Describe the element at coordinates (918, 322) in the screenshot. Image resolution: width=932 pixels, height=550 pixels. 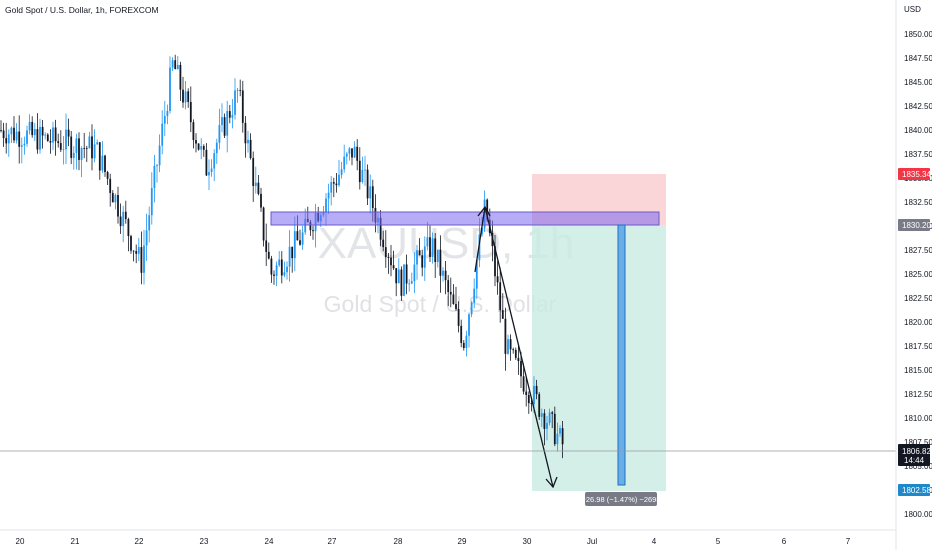
I see `y-tick-label: 1820.00` at that location.